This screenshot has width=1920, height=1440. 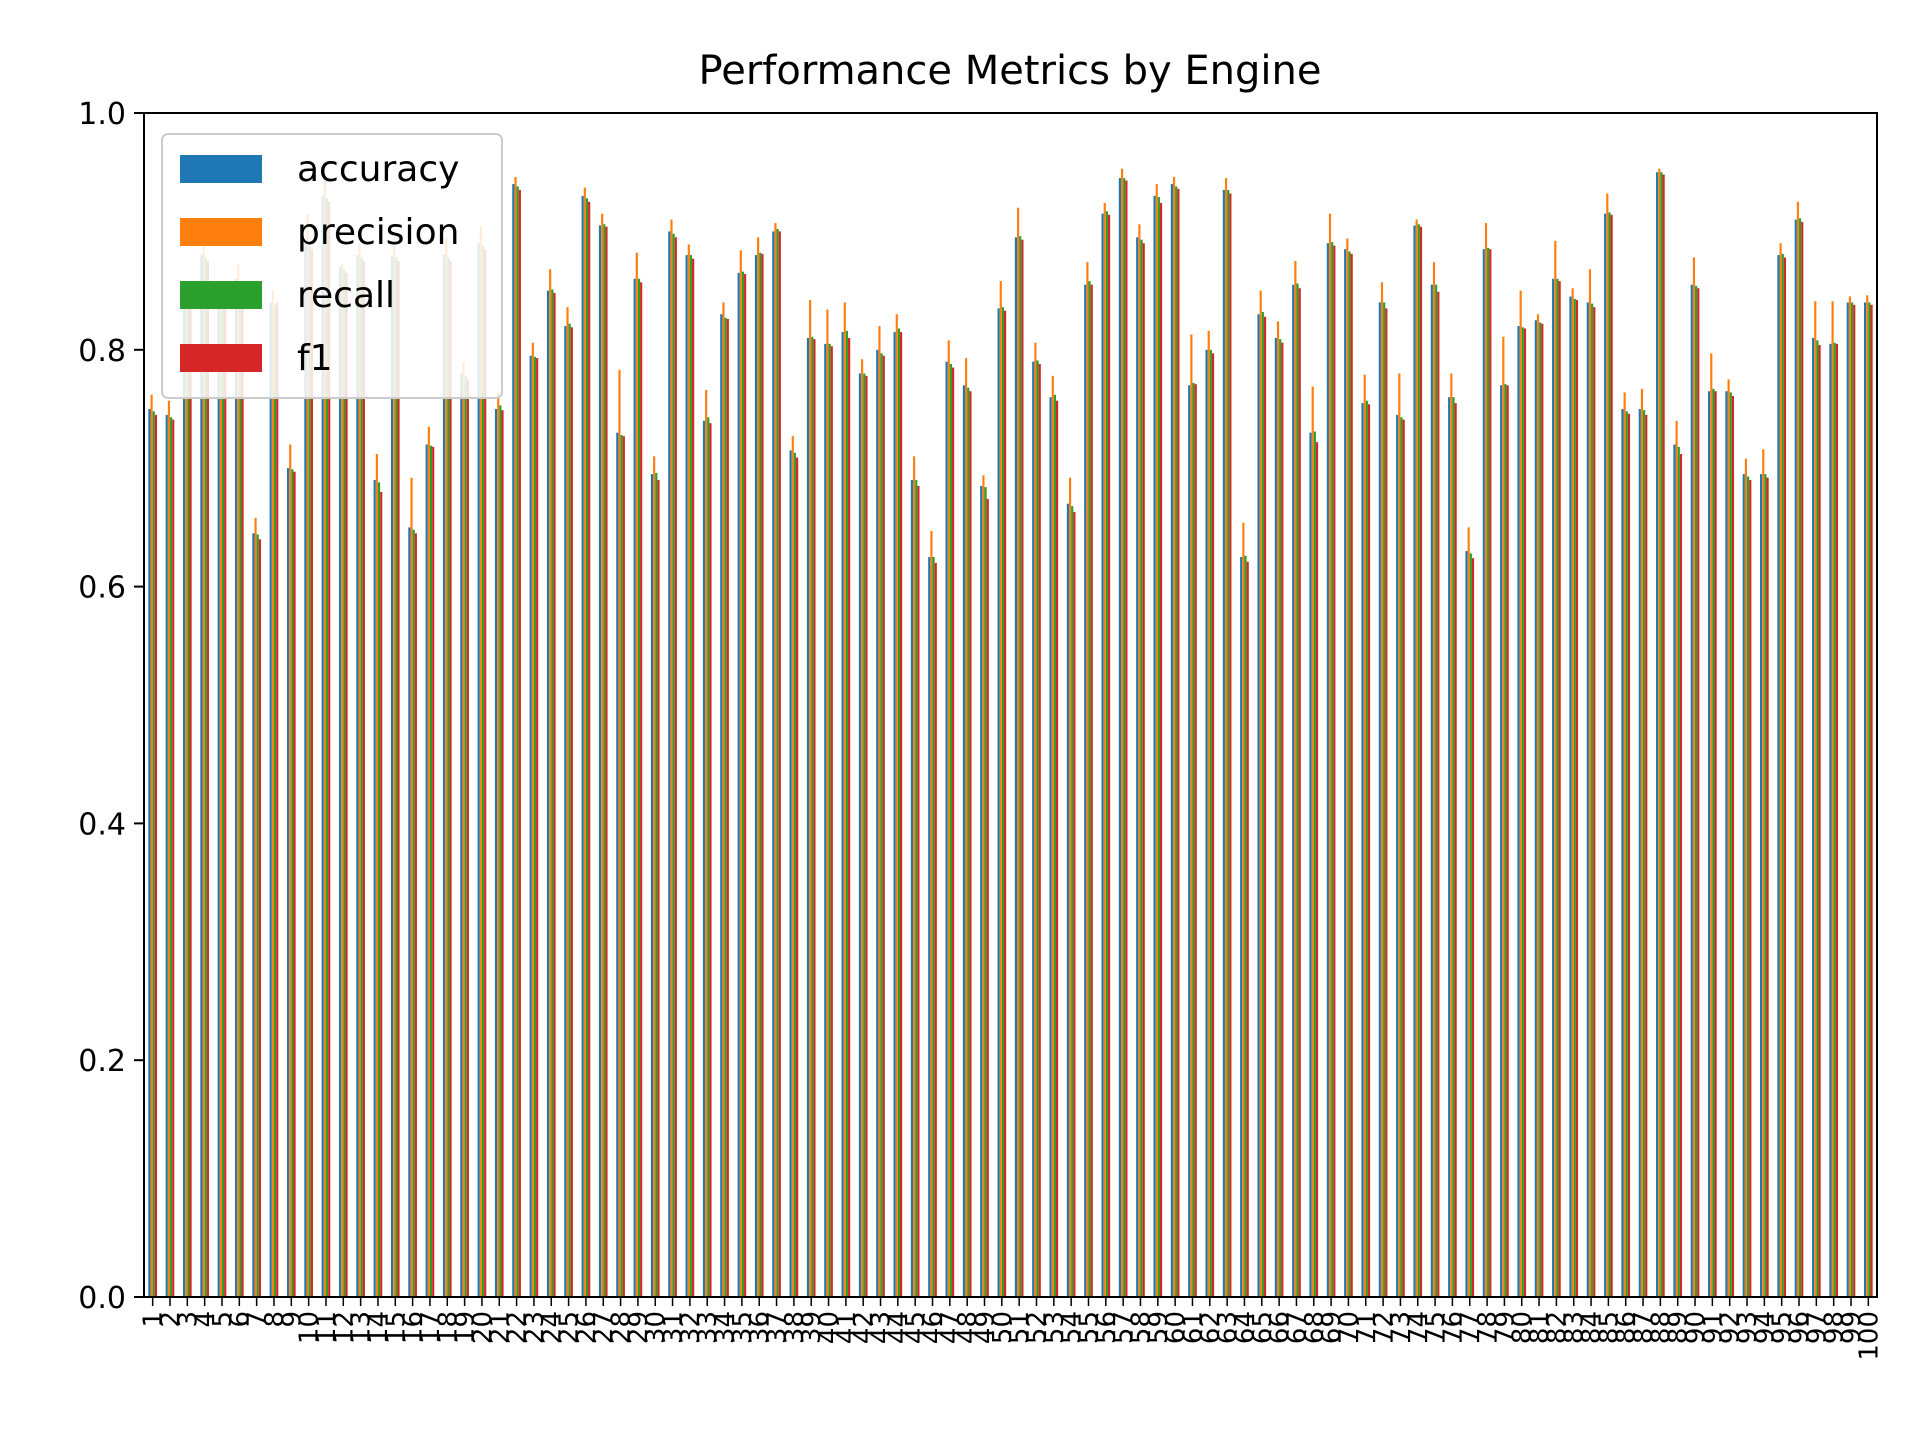 What do you see at coordinates (500, 1327) in the screenshot?
I see `x-tick-label: 21` at bounding box center [500, 1327].